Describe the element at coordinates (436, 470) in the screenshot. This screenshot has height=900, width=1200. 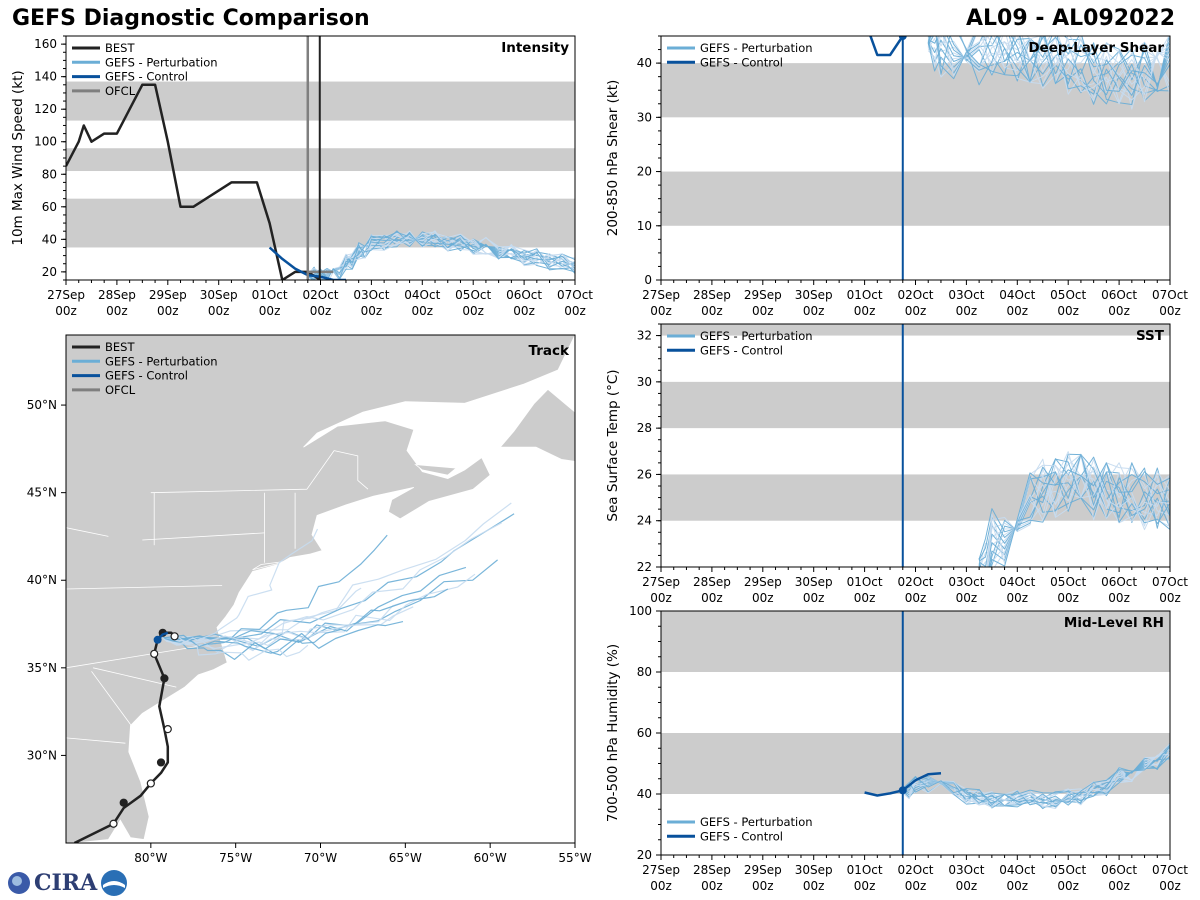
I see `land-island` at that location.